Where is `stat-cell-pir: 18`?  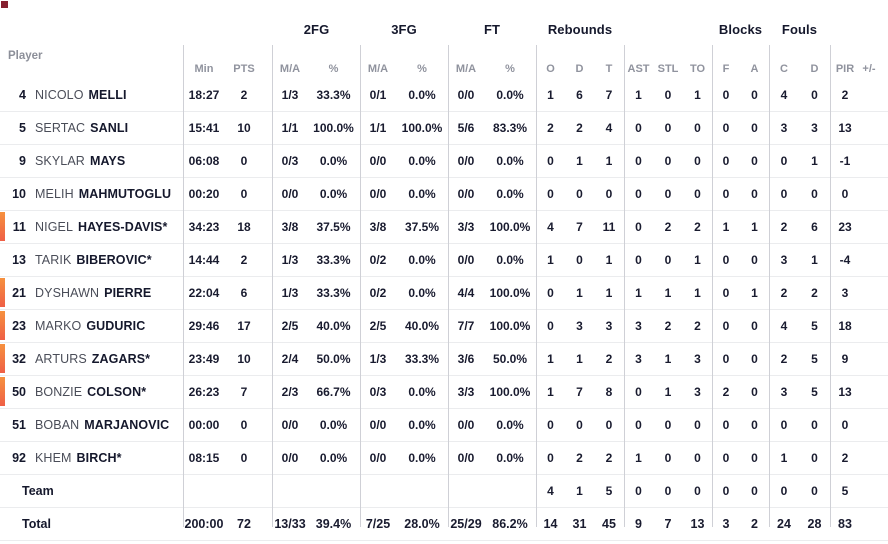
stat-cell-pir: 18 is located at coordinates (845, 326).